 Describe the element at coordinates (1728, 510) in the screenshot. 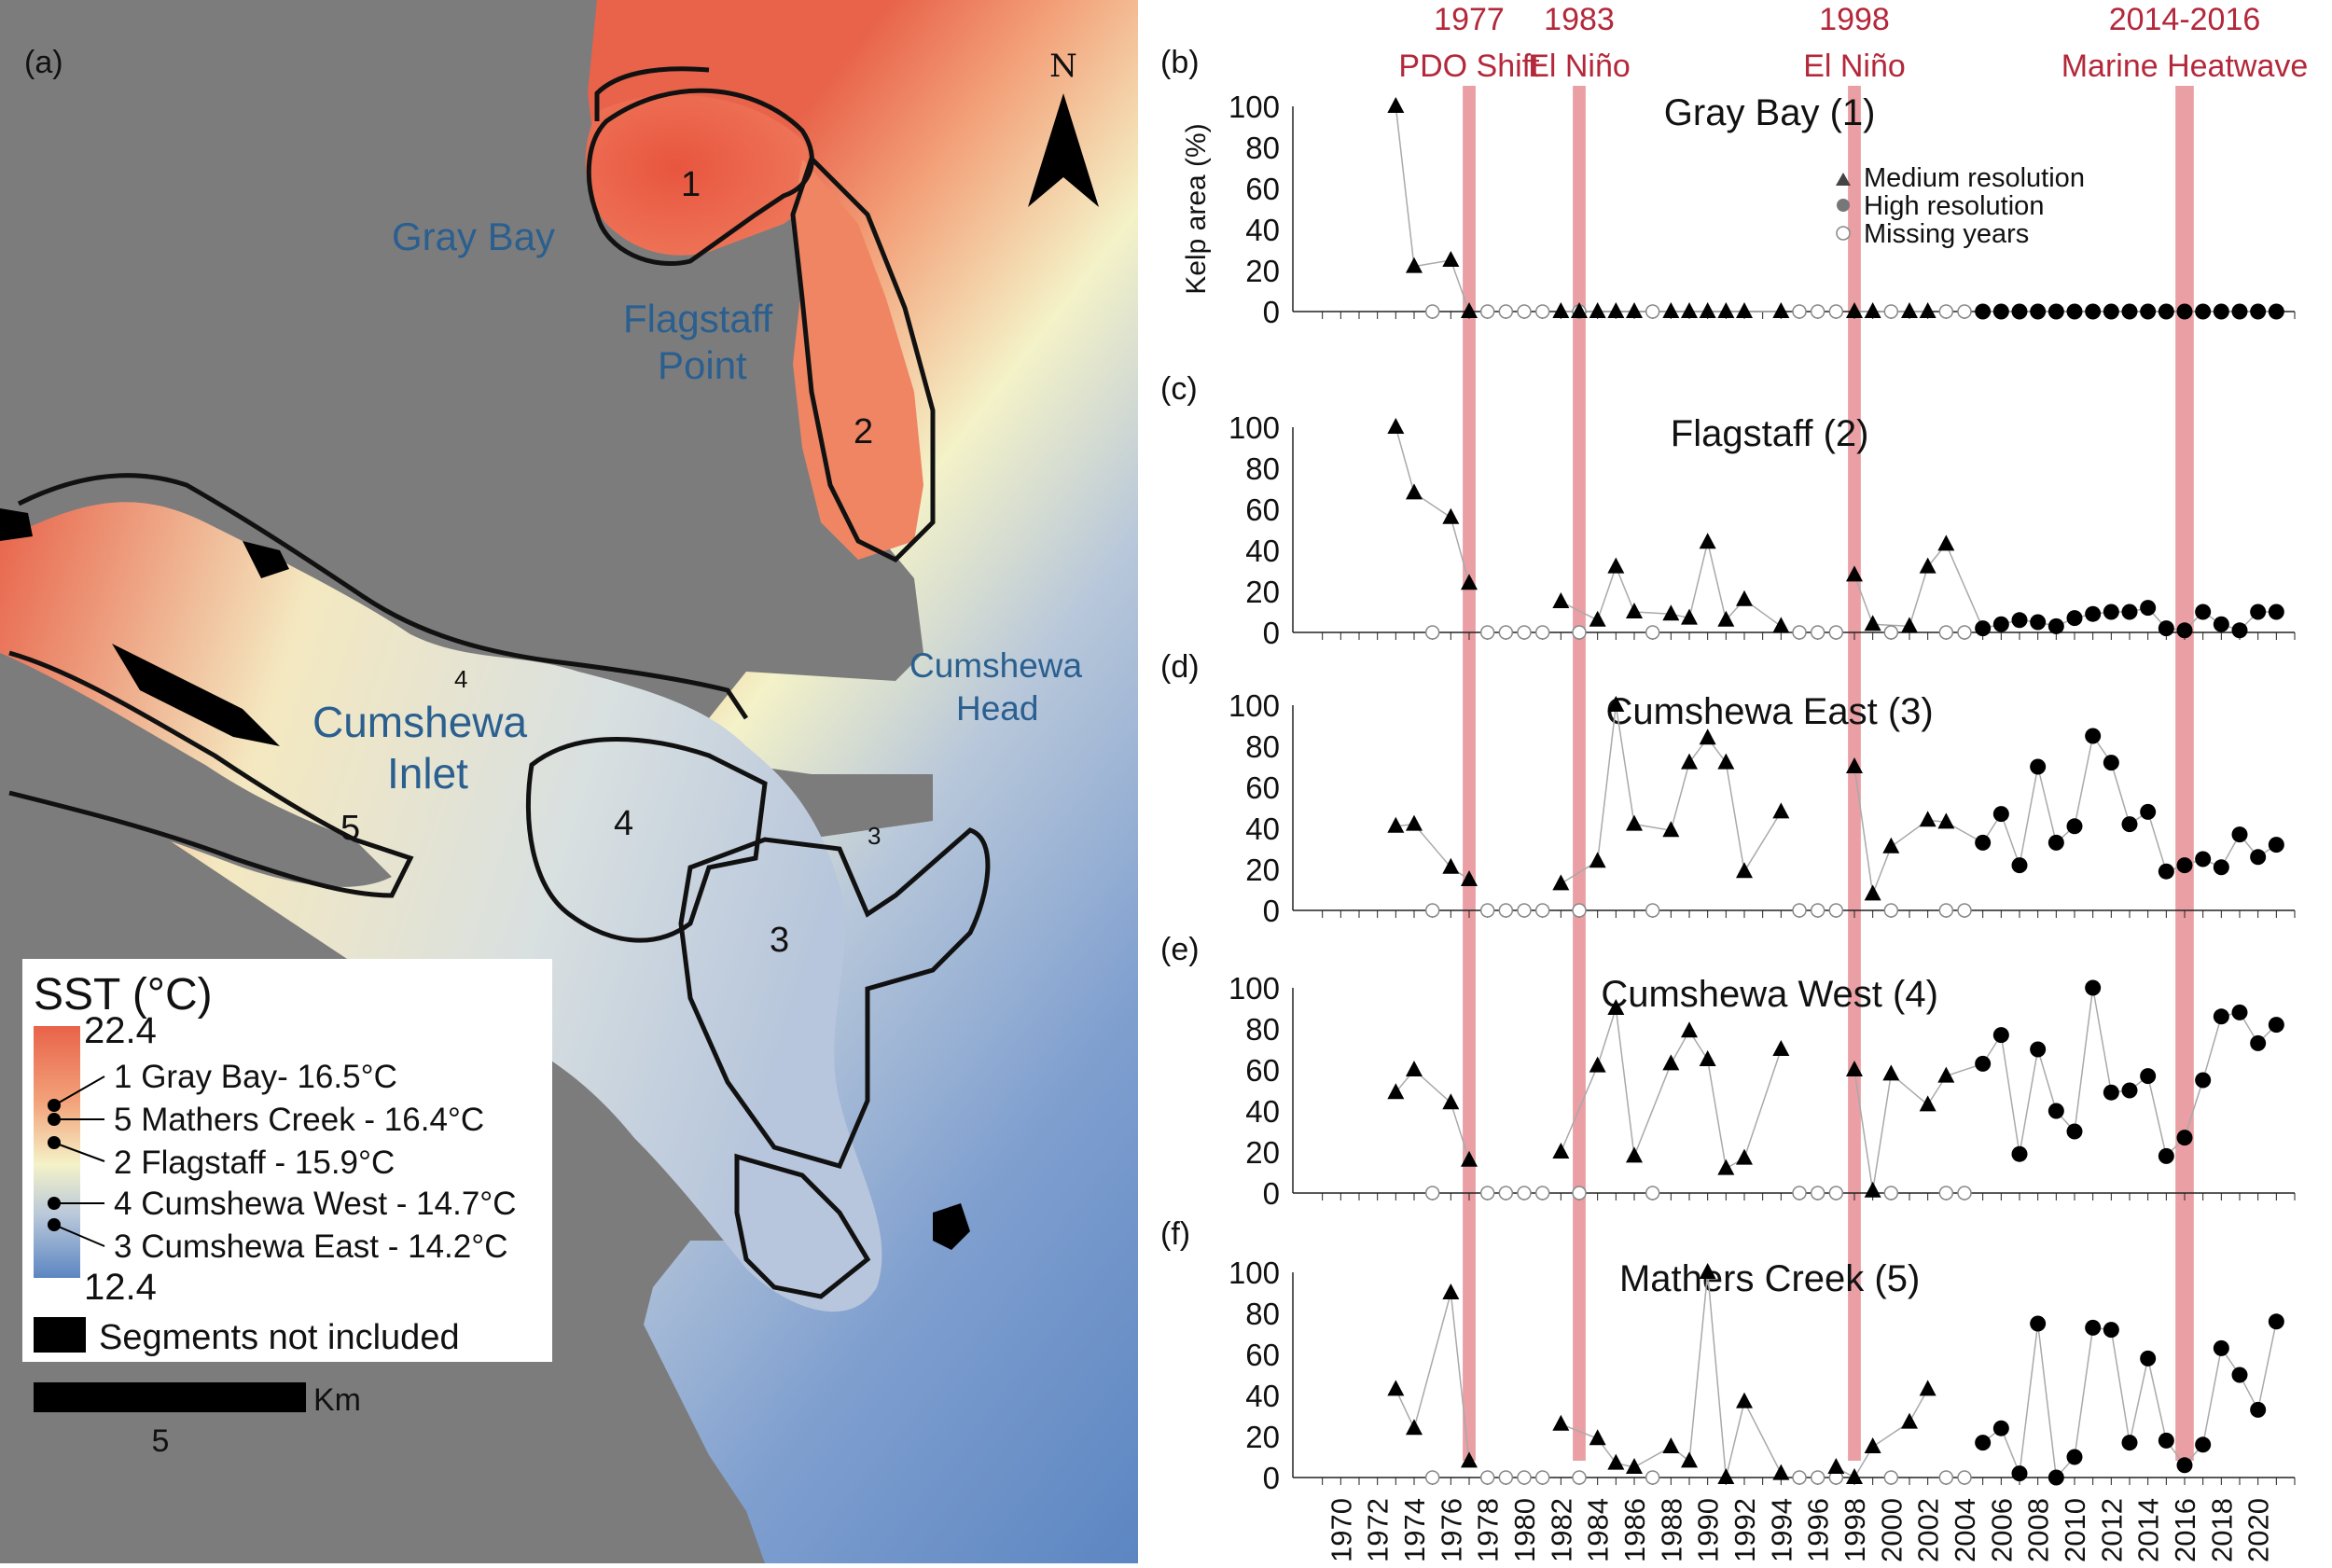

I see `panel-1: (c) Flagstaff (2) 0 20 40 60 80 100` at that location.